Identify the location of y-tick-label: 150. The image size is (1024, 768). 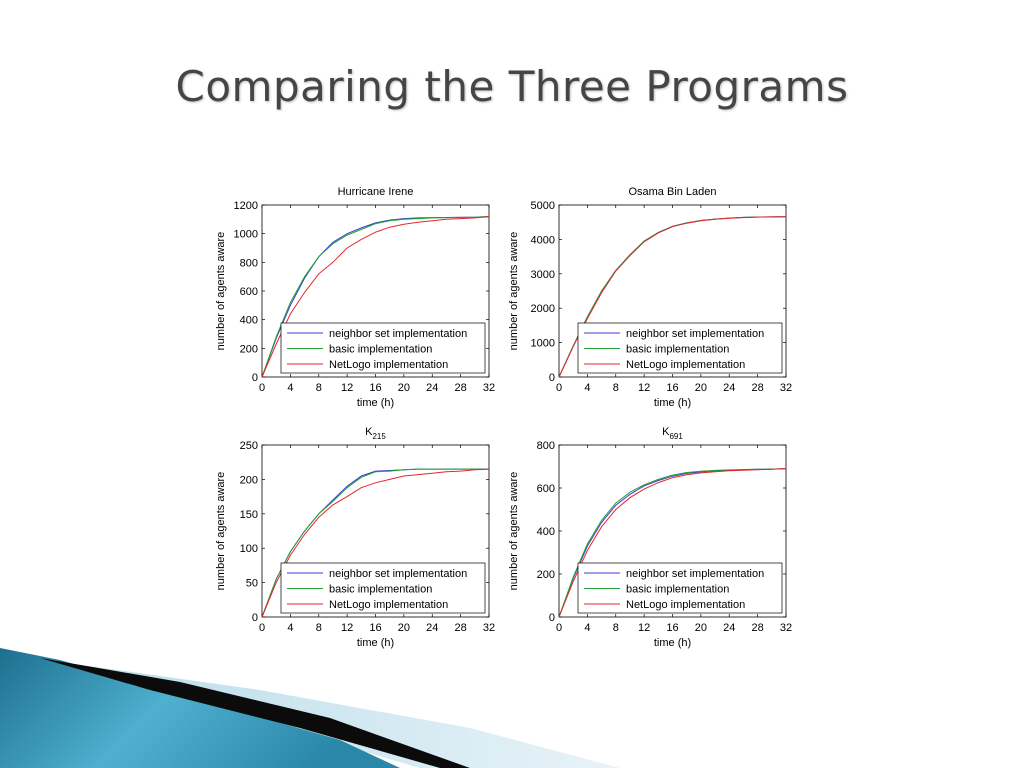
(249, 515).